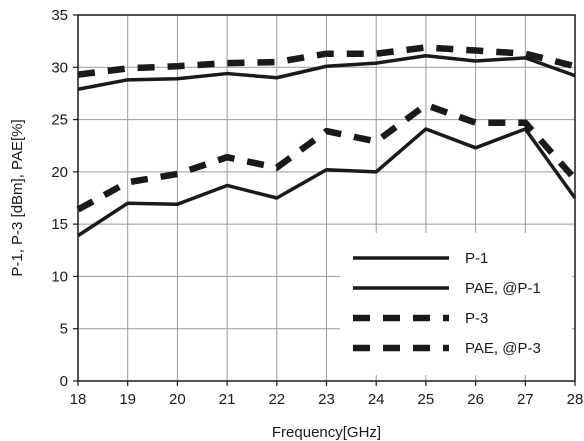 The width and height of the screenshot is (584, 441). I want to click on x-tick-label: 23, so click(326, 399).